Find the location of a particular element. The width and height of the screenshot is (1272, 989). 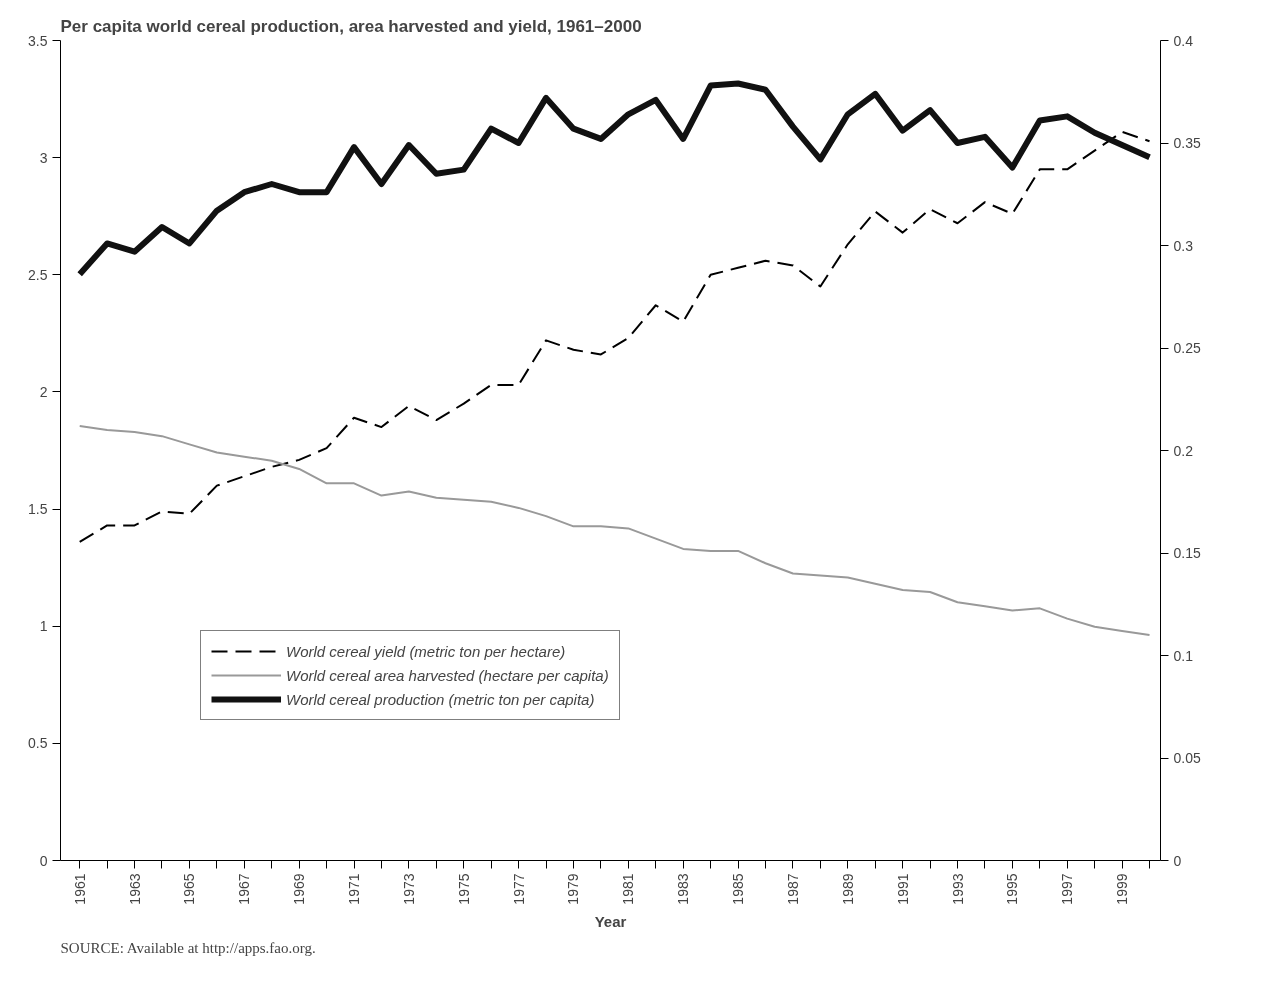

y-tick-label: 1.5 is located at coordinates (38, 509).